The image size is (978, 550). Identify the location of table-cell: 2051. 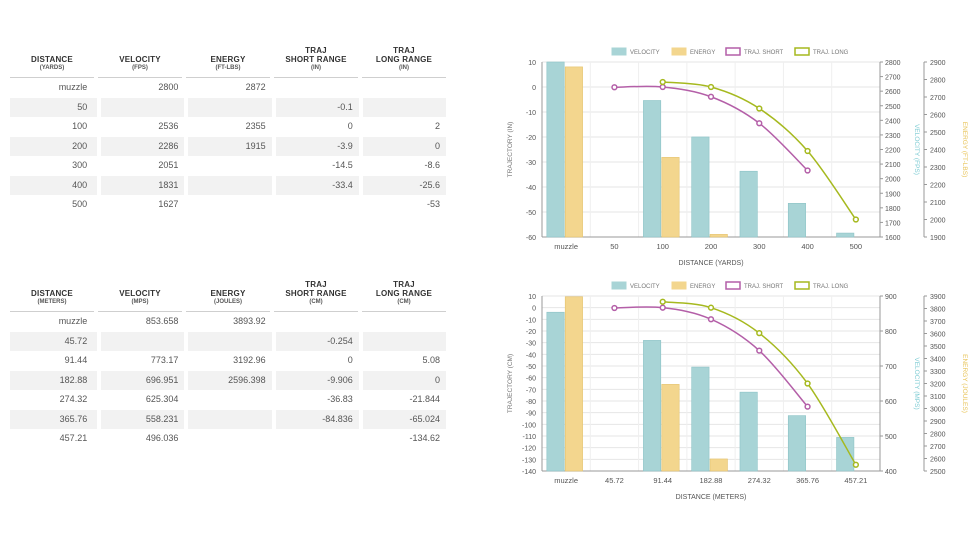
(168, 165).